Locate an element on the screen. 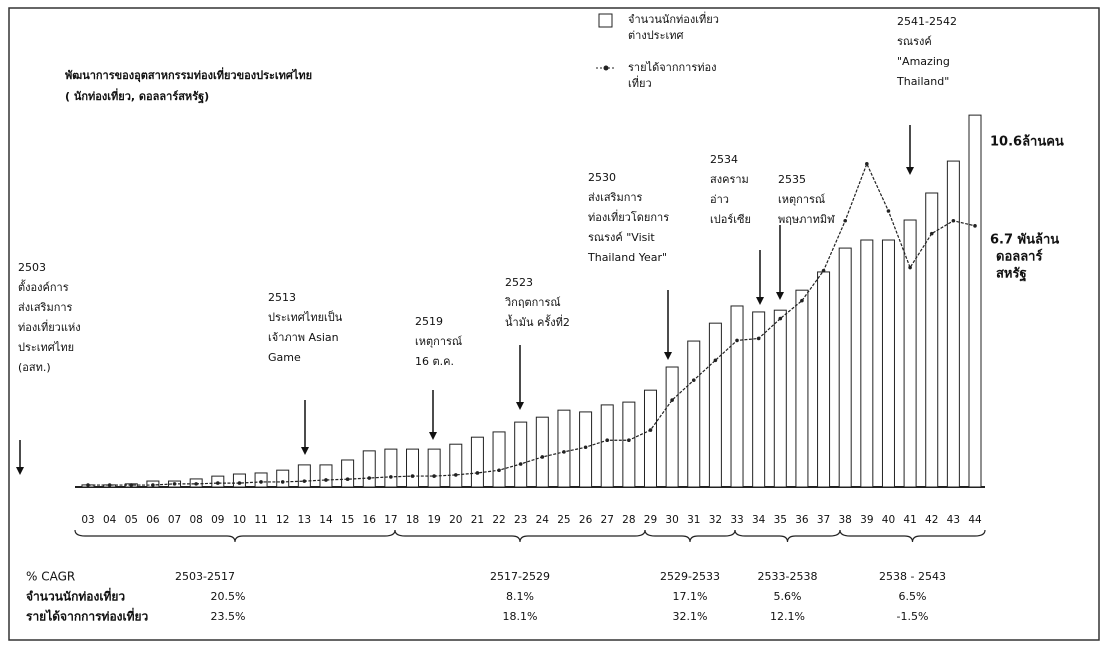 This screenshot has width=1108, height=649. x-tick-label: 11 is located at coordinates (260, 520).